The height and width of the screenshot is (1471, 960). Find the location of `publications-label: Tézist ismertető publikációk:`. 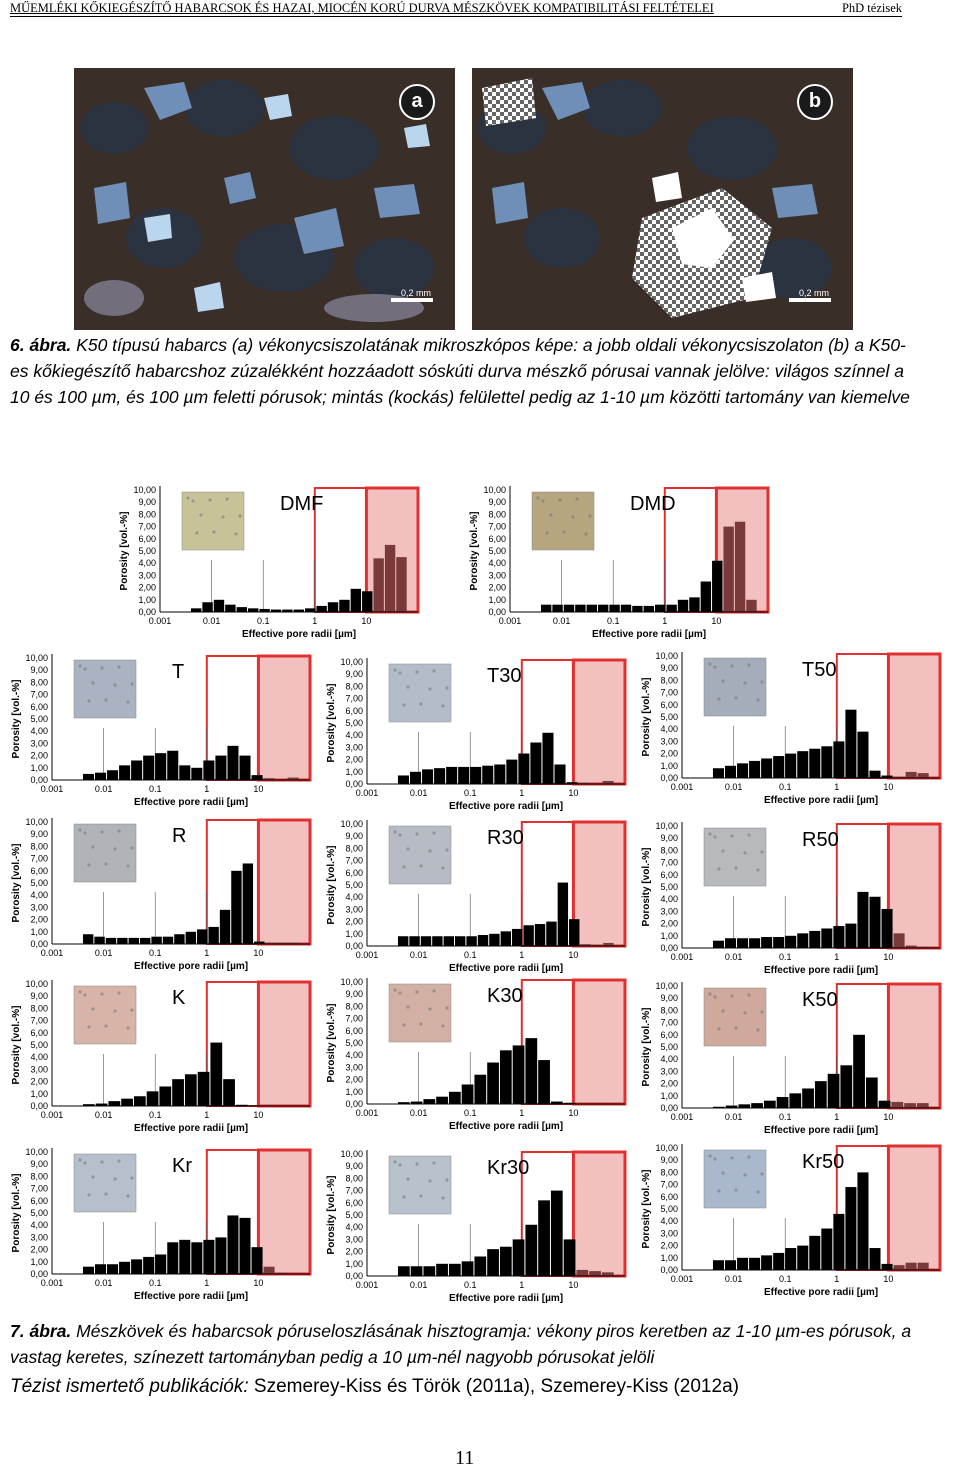

publications-label: Tézist ismertető publikációk: is located at coordinates (129, 1386).